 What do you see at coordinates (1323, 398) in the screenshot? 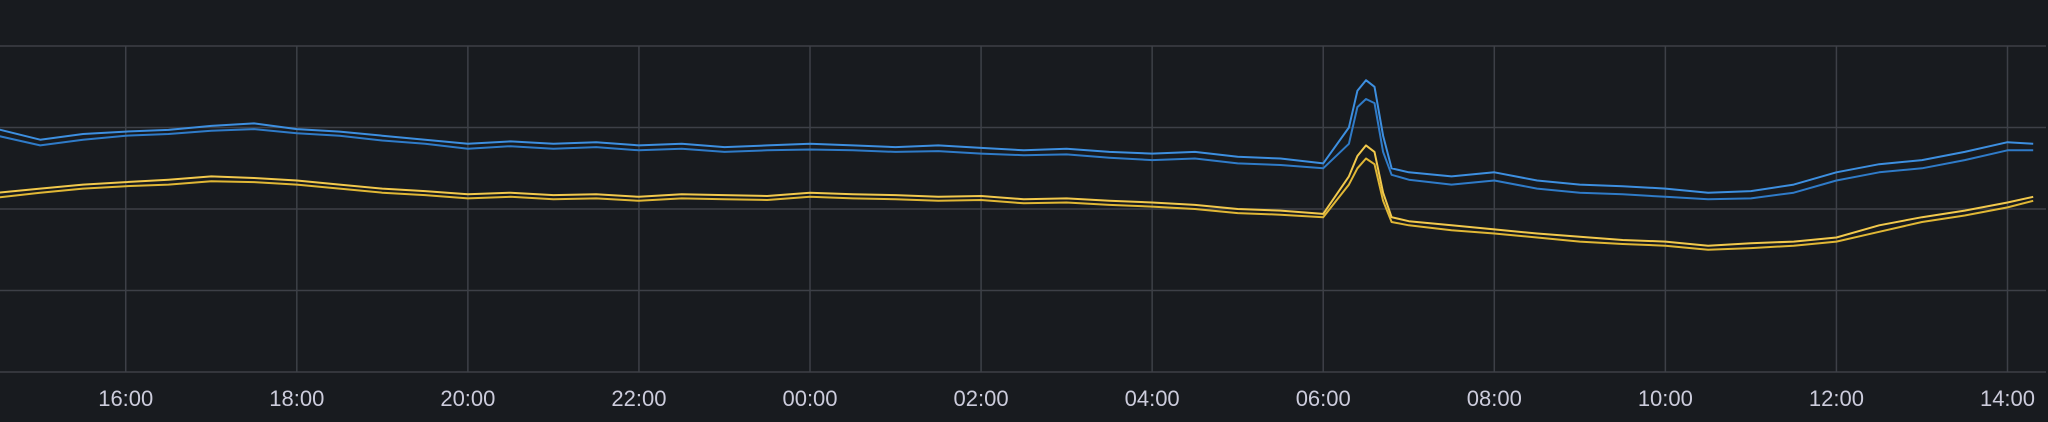
I see `x-tick-label: 06:00` at bounding box center [1323, 398].